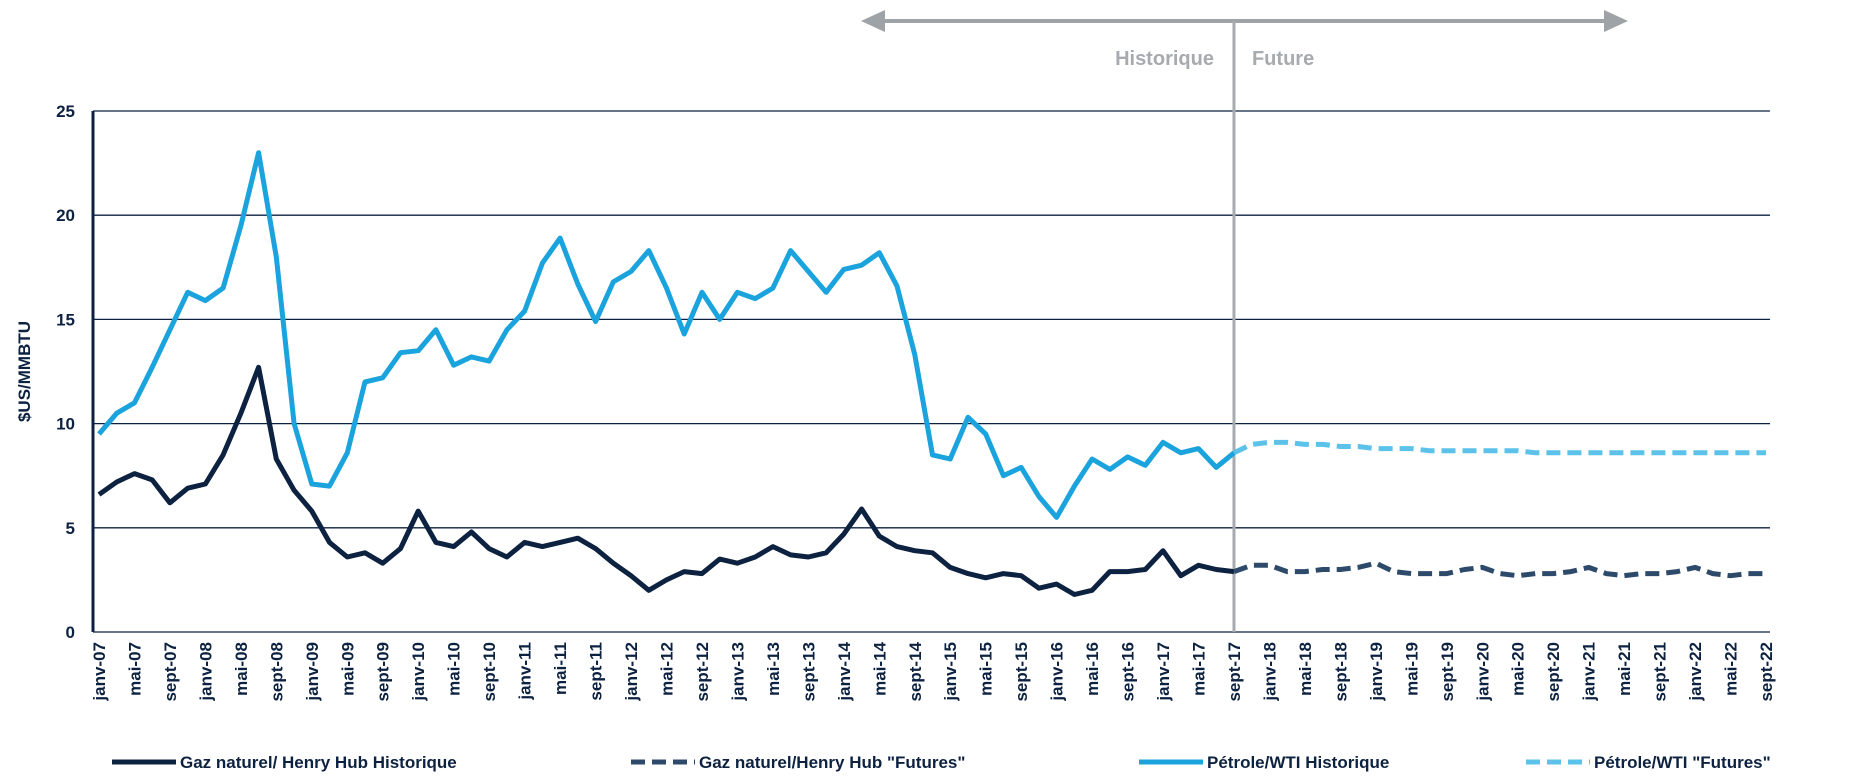 This screenshot has height=777, width=1849. I want to click on y-tick-label: 5, so click(70, 528).